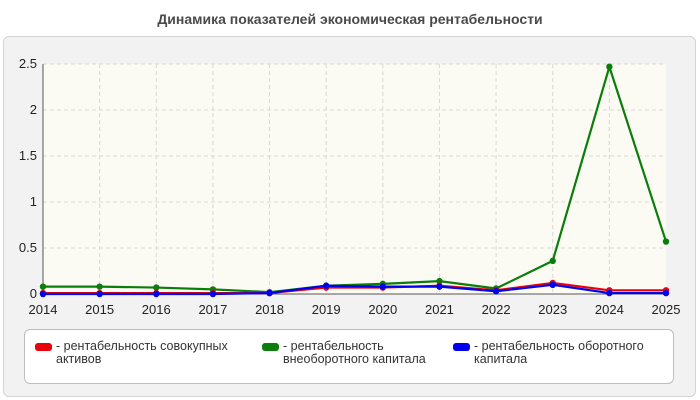  I want to click on x-tick-label: 2021, so click(439, 309).